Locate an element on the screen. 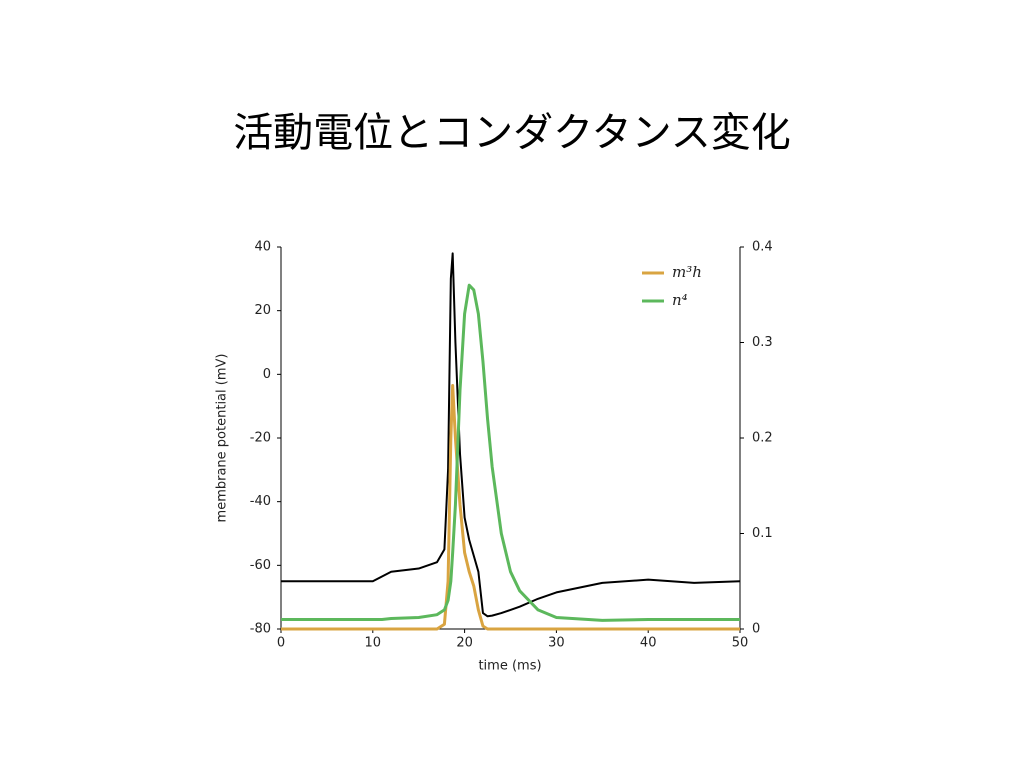  series-line is located at coordinates (510, 507).